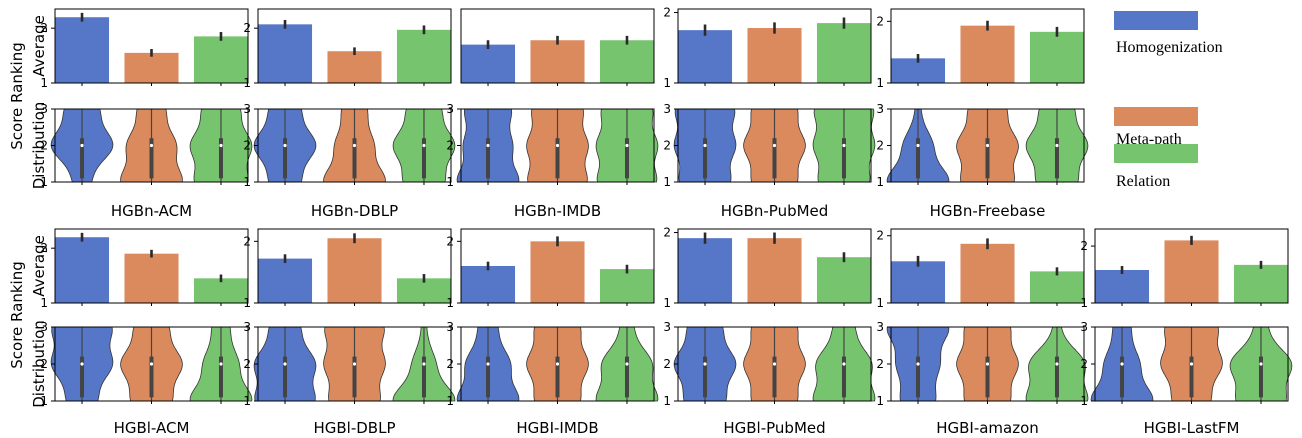  What do you see at coordinates (146, 114) in the screenshot?
I see `chart-panel: 1 2 1 2 3 HGBn-ACM` at bounding box center [146, 114].